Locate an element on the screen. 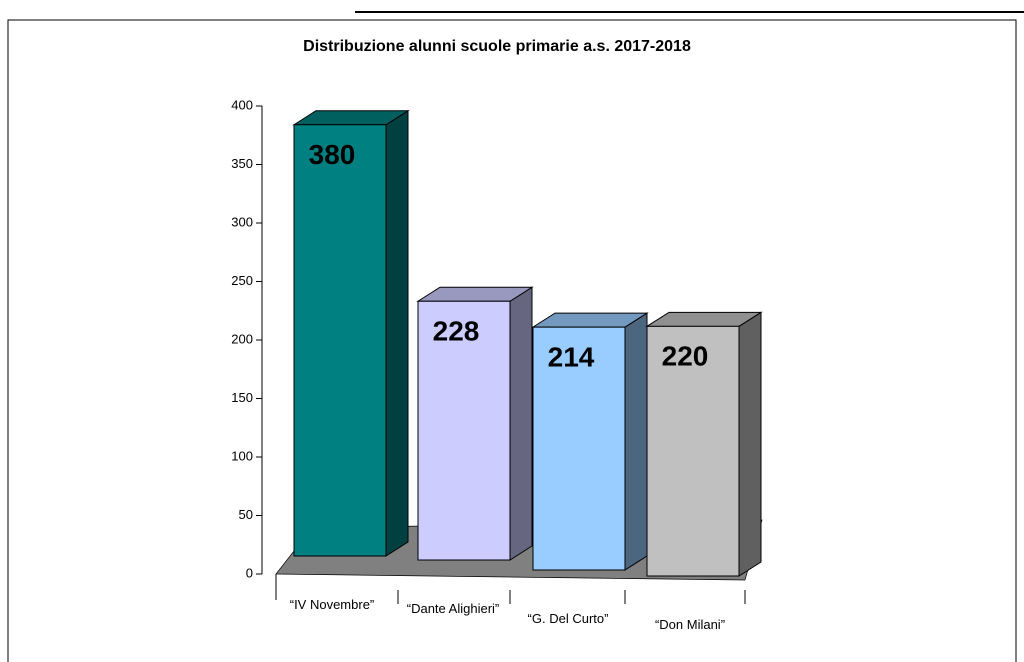 The height and width of the screenshot is (662, 1024). y-tick-label: 400 is located at coordinates (242, 104).